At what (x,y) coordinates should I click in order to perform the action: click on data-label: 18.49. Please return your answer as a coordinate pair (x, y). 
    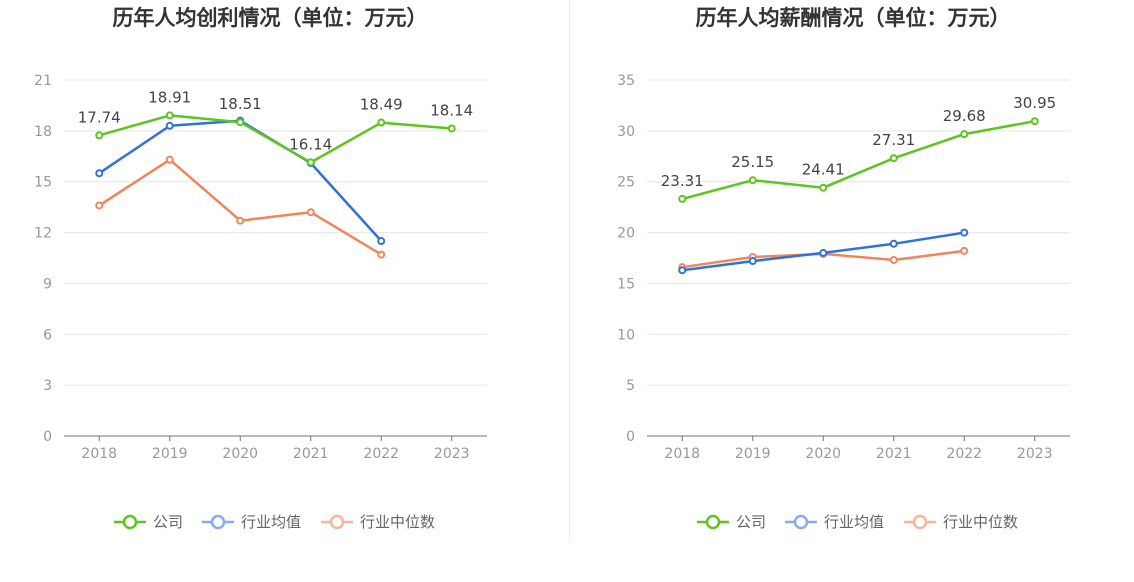
    Looking at the image, I should click on (381, 105).